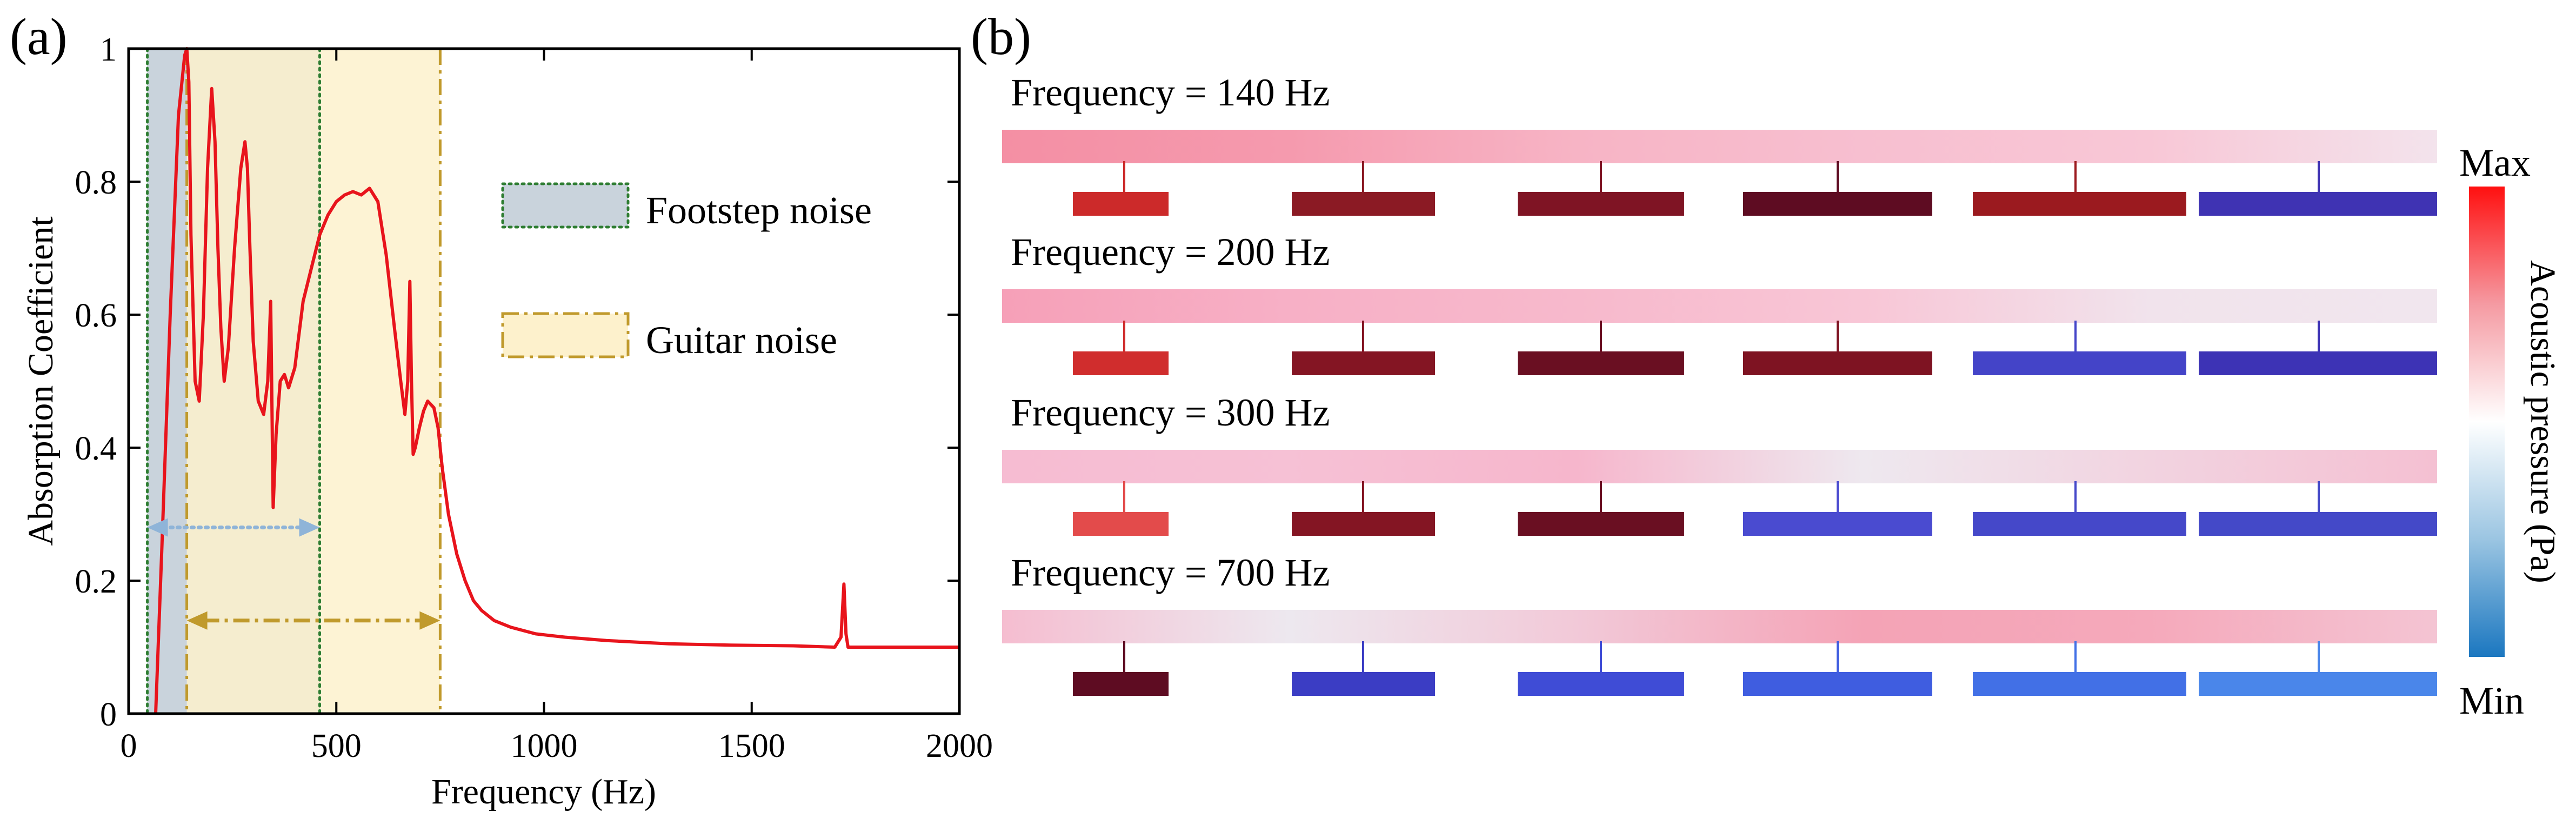 The width and height of the screenshot is (2576, 818). Describe the element at coordinates (751, 746) in the screenshot. I see `x-tick-label: 1500` at that location.